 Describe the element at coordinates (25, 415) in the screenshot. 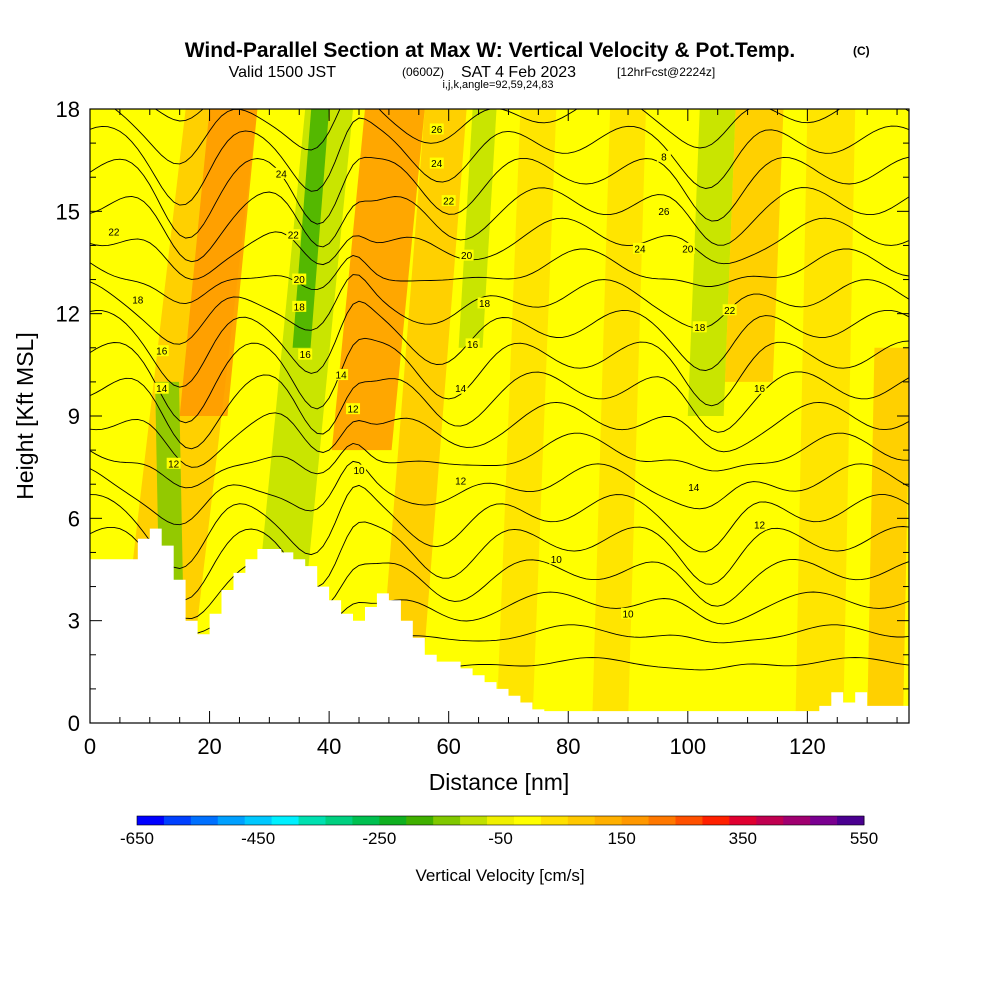

I see `y-axis-title: Height [Kft MSL]` at that location.